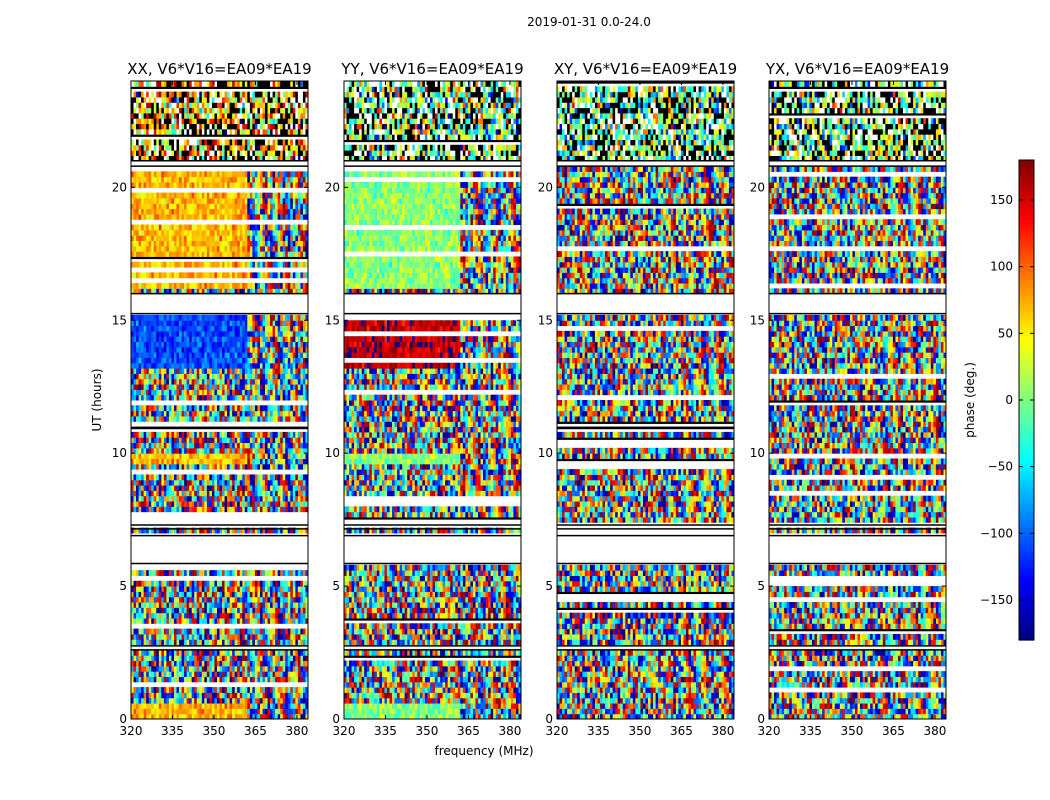 The height and width of the screenshot is (800, 1050). Describe the element at coordinates (97, 399) in the screenshot. I see `y-axis-label: UT (hours)` at that location.